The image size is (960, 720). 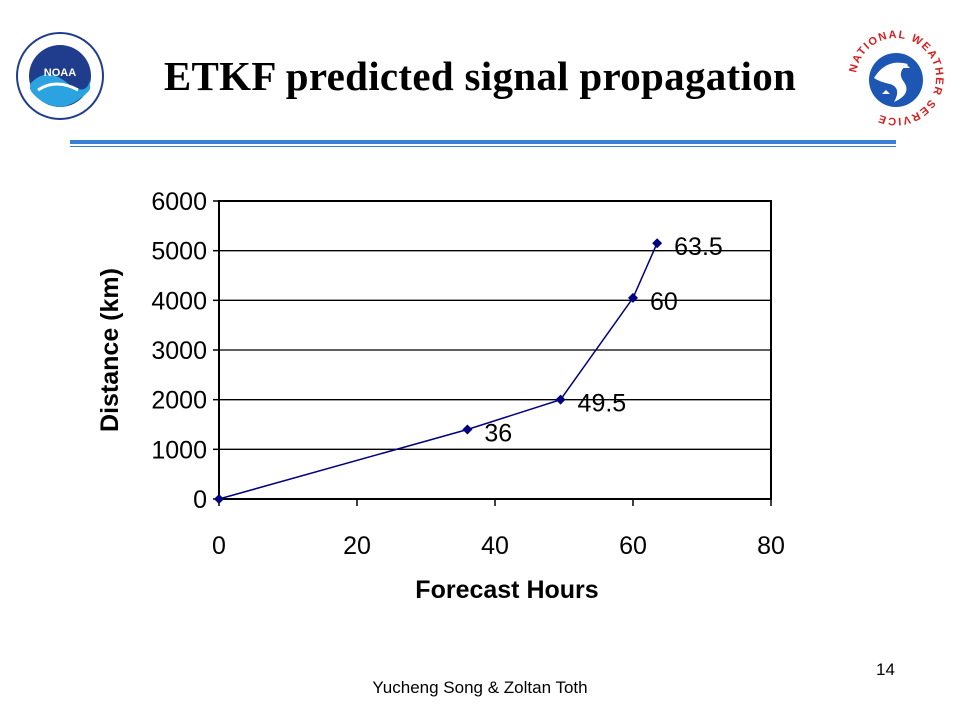 I want to click on x-tick-label: 20, so click(x=357, y=546).